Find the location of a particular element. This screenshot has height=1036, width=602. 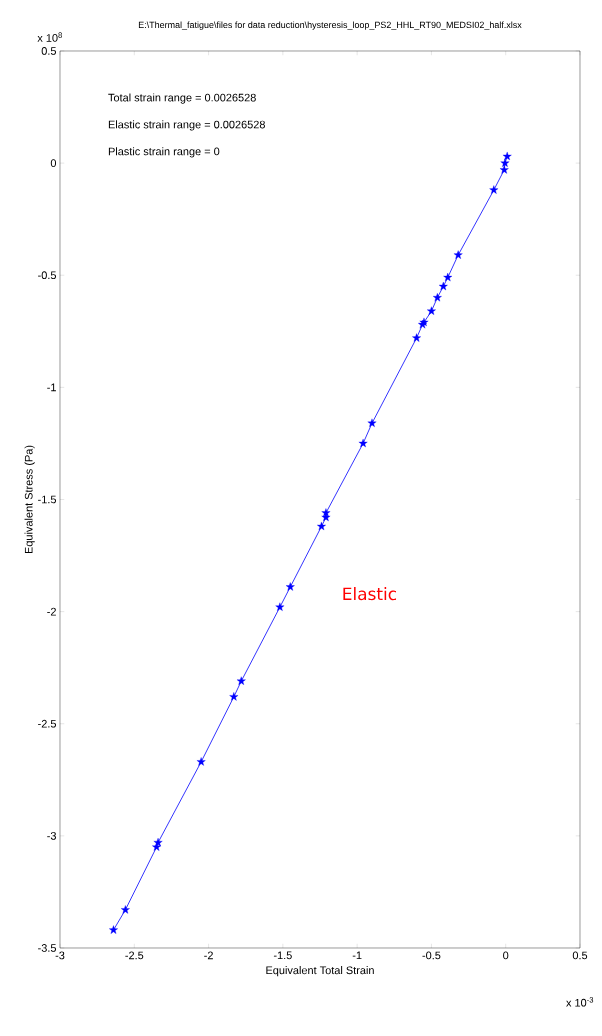

annotation: Elastic strain range = 0.0026528 is located at coordinates (186, 125).